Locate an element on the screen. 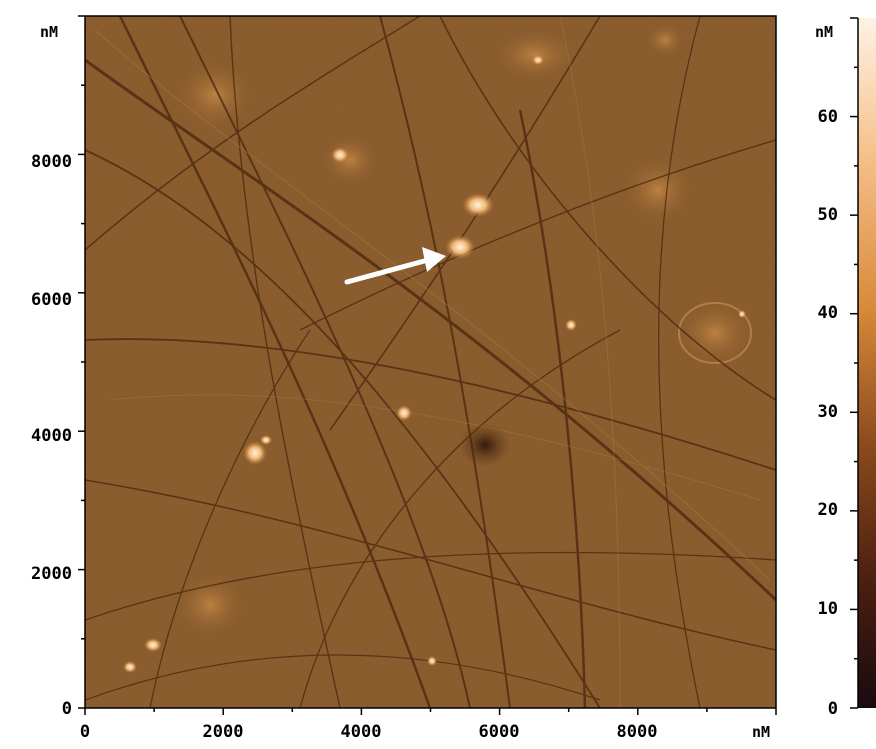 This screenshot has width=876, height=749. colorbar-tick-label: 60 is located at coordinates (828, 117).